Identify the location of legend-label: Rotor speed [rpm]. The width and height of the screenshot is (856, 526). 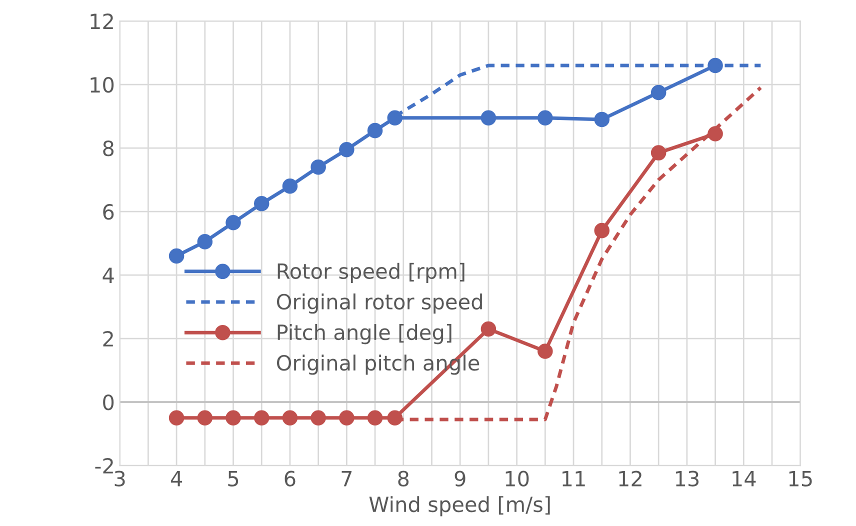
(371, 273).